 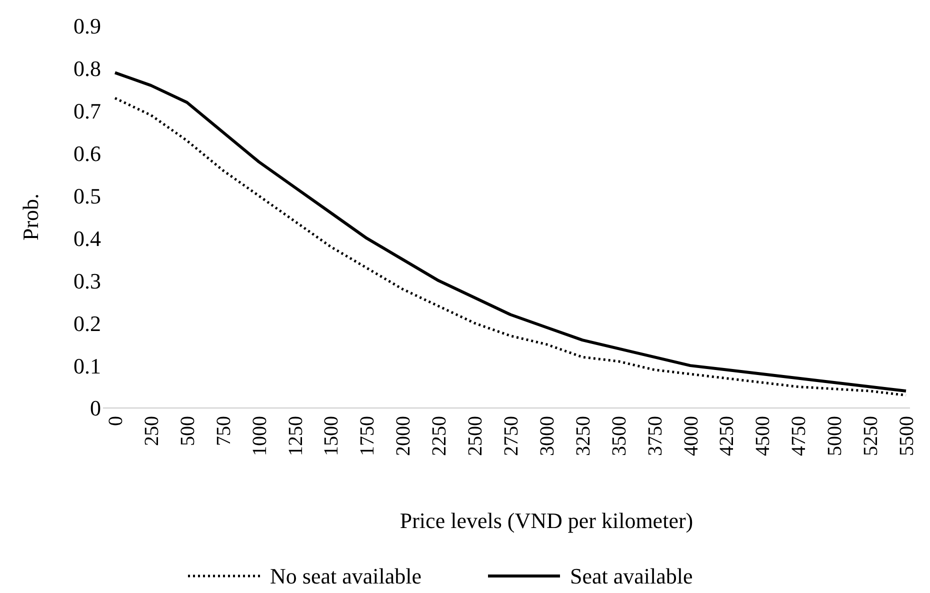 What do you see at coordinates (87, 238) in the screenshot?
I see `y-tick-label: 0.4` at bounding box center [87, 238].